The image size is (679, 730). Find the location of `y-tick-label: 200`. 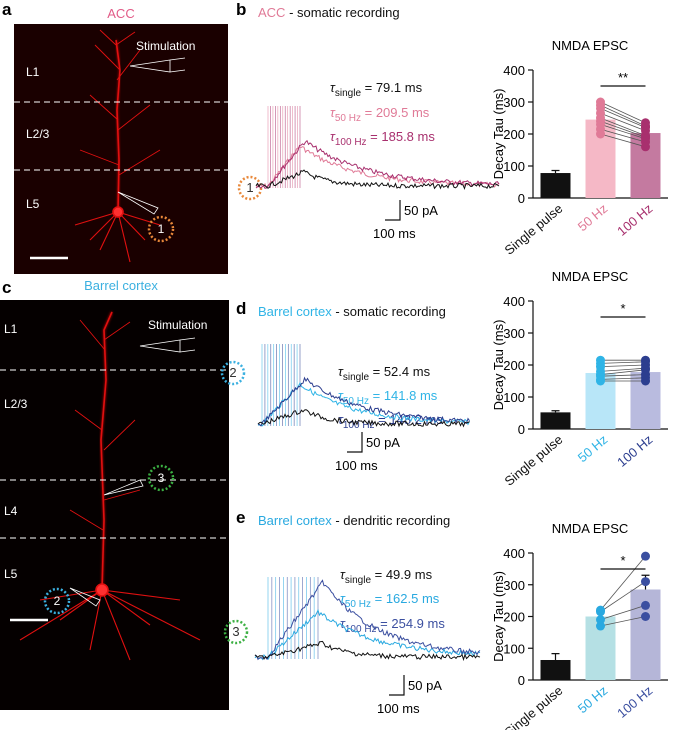

y-tick-label: 200 is located at coordinates (514, 134).